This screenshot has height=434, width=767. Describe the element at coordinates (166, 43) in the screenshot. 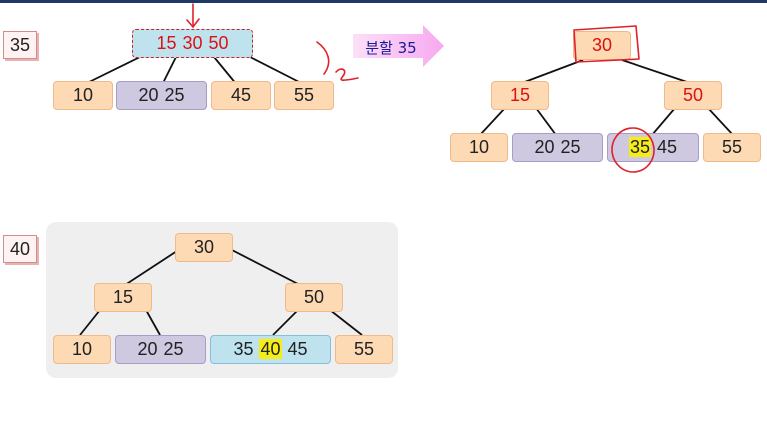

I see `key-15: 15` at that location.